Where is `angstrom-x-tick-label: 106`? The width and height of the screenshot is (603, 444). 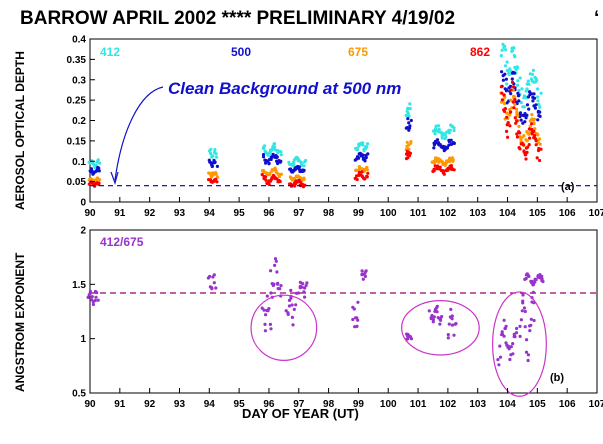 angstrom-x-tick-label: 106 is located at coordinates (567, 404).